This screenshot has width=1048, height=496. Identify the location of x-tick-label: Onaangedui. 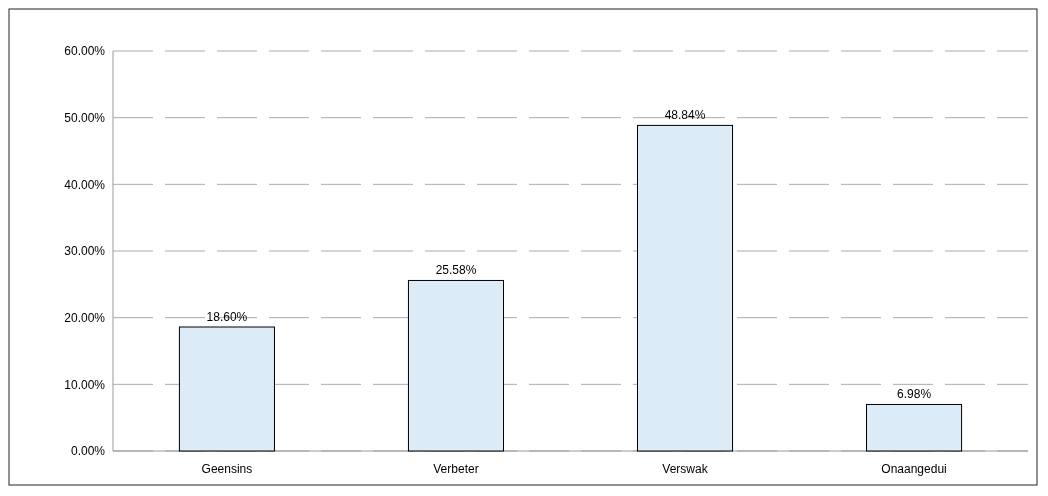
(914, 469).